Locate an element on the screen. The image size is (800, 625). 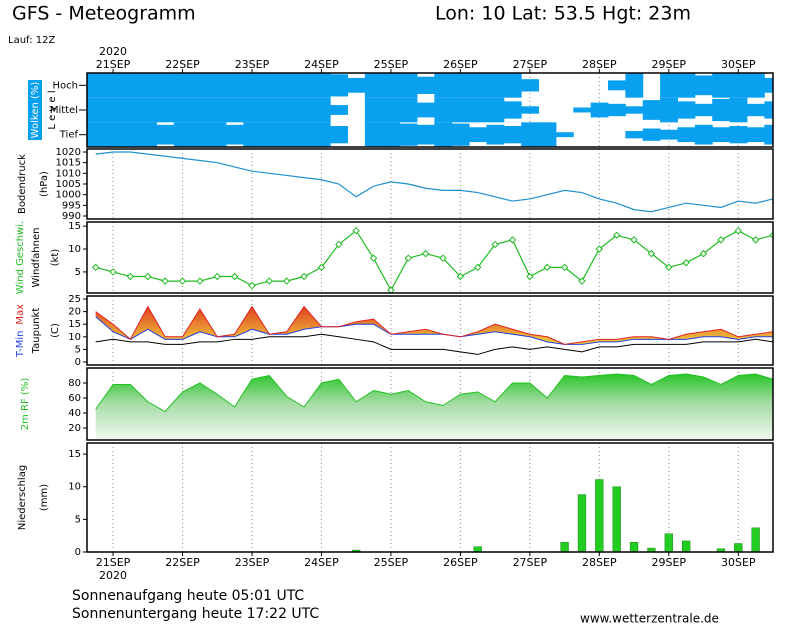
x-tick-label-bottom: 24SEP is located at coordinates (321, 562).